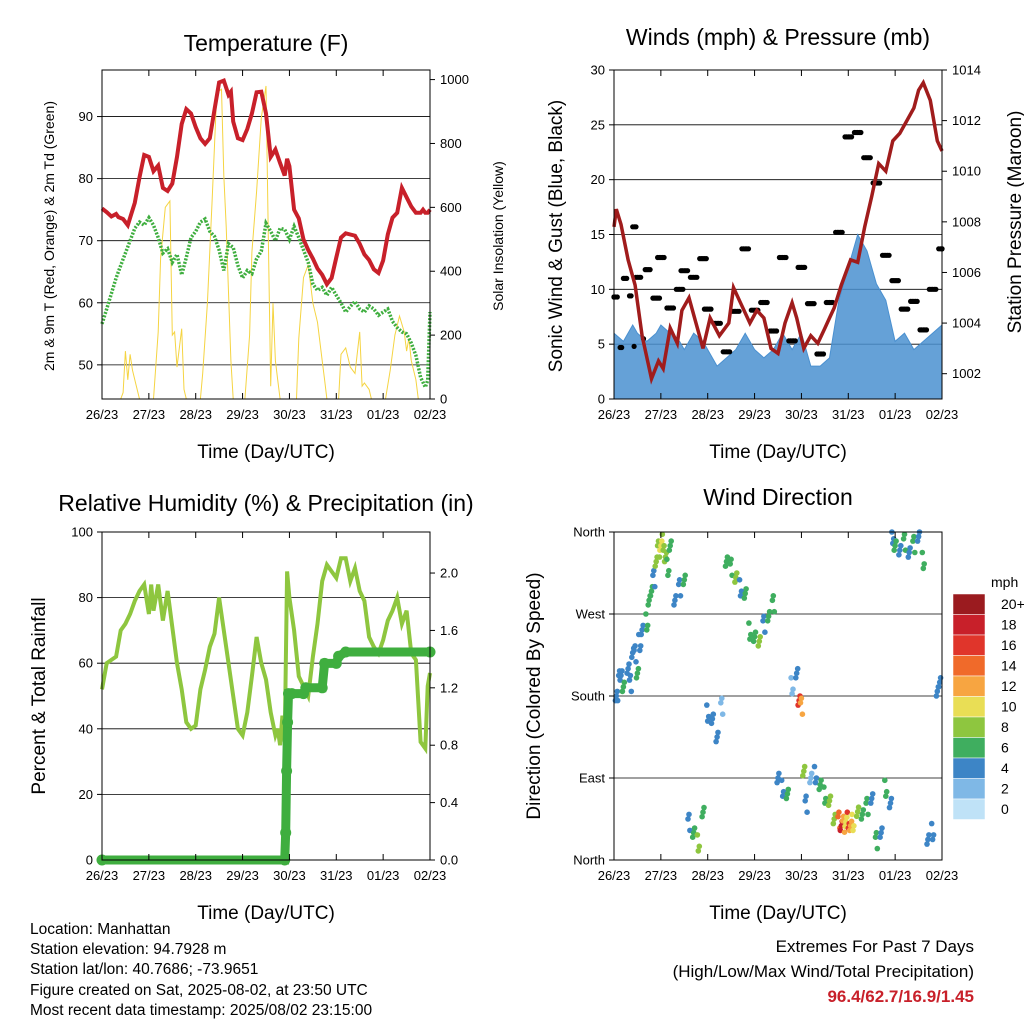 The width and height of the screenshot is (1024, 1024). Describe the element at coordinates (966, 120) in the screenshot. I see `y2-tick-label: 1012` at that location.